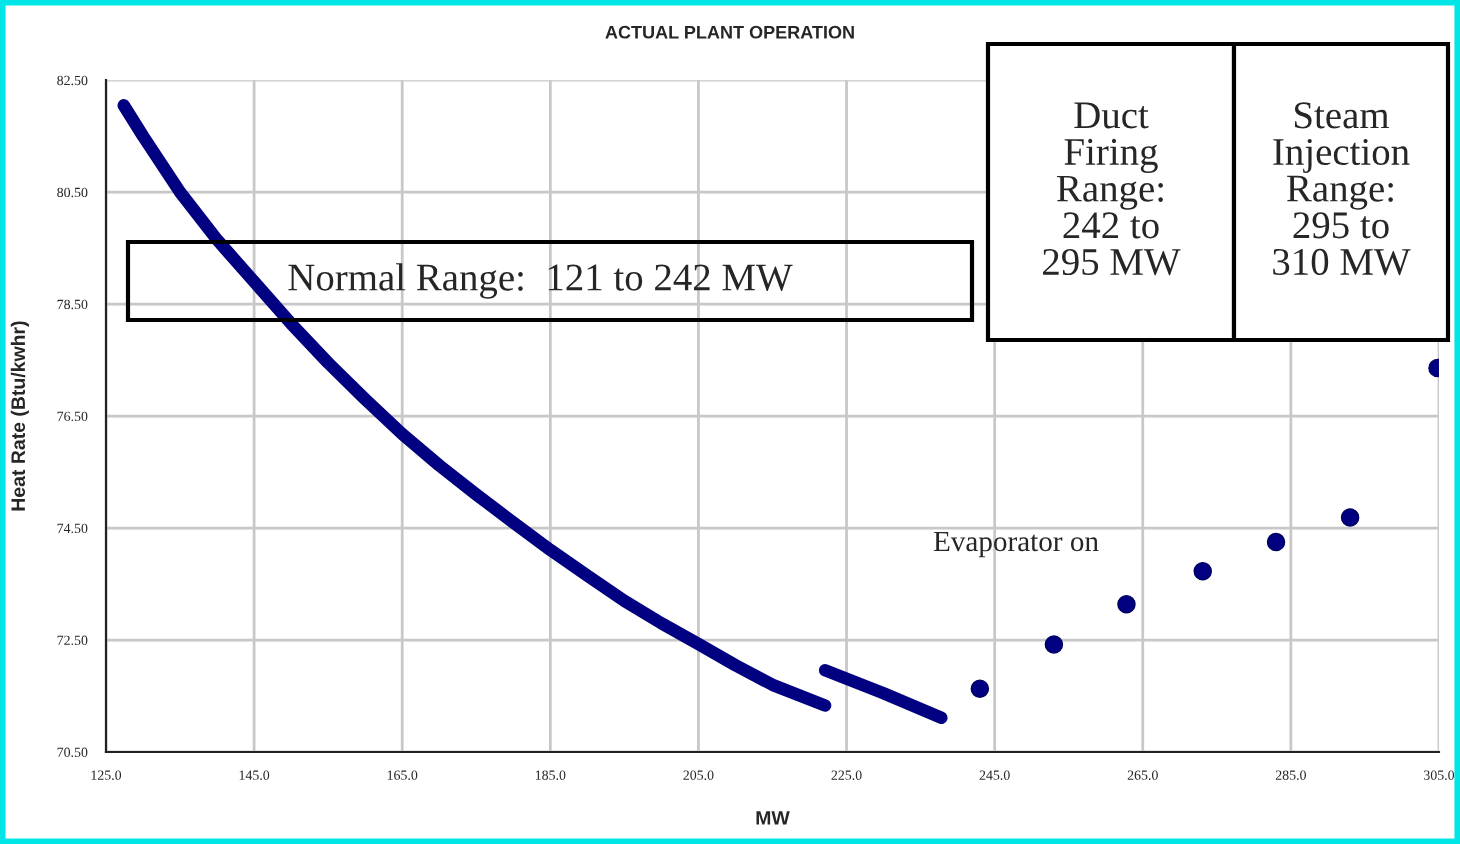 The width and height of the screenshot is (1460, 844). What do you see at coordinates (1016, 544) in the screenshot?
I see `annotation: Evaporator on` at bounding box center [1016, 544].